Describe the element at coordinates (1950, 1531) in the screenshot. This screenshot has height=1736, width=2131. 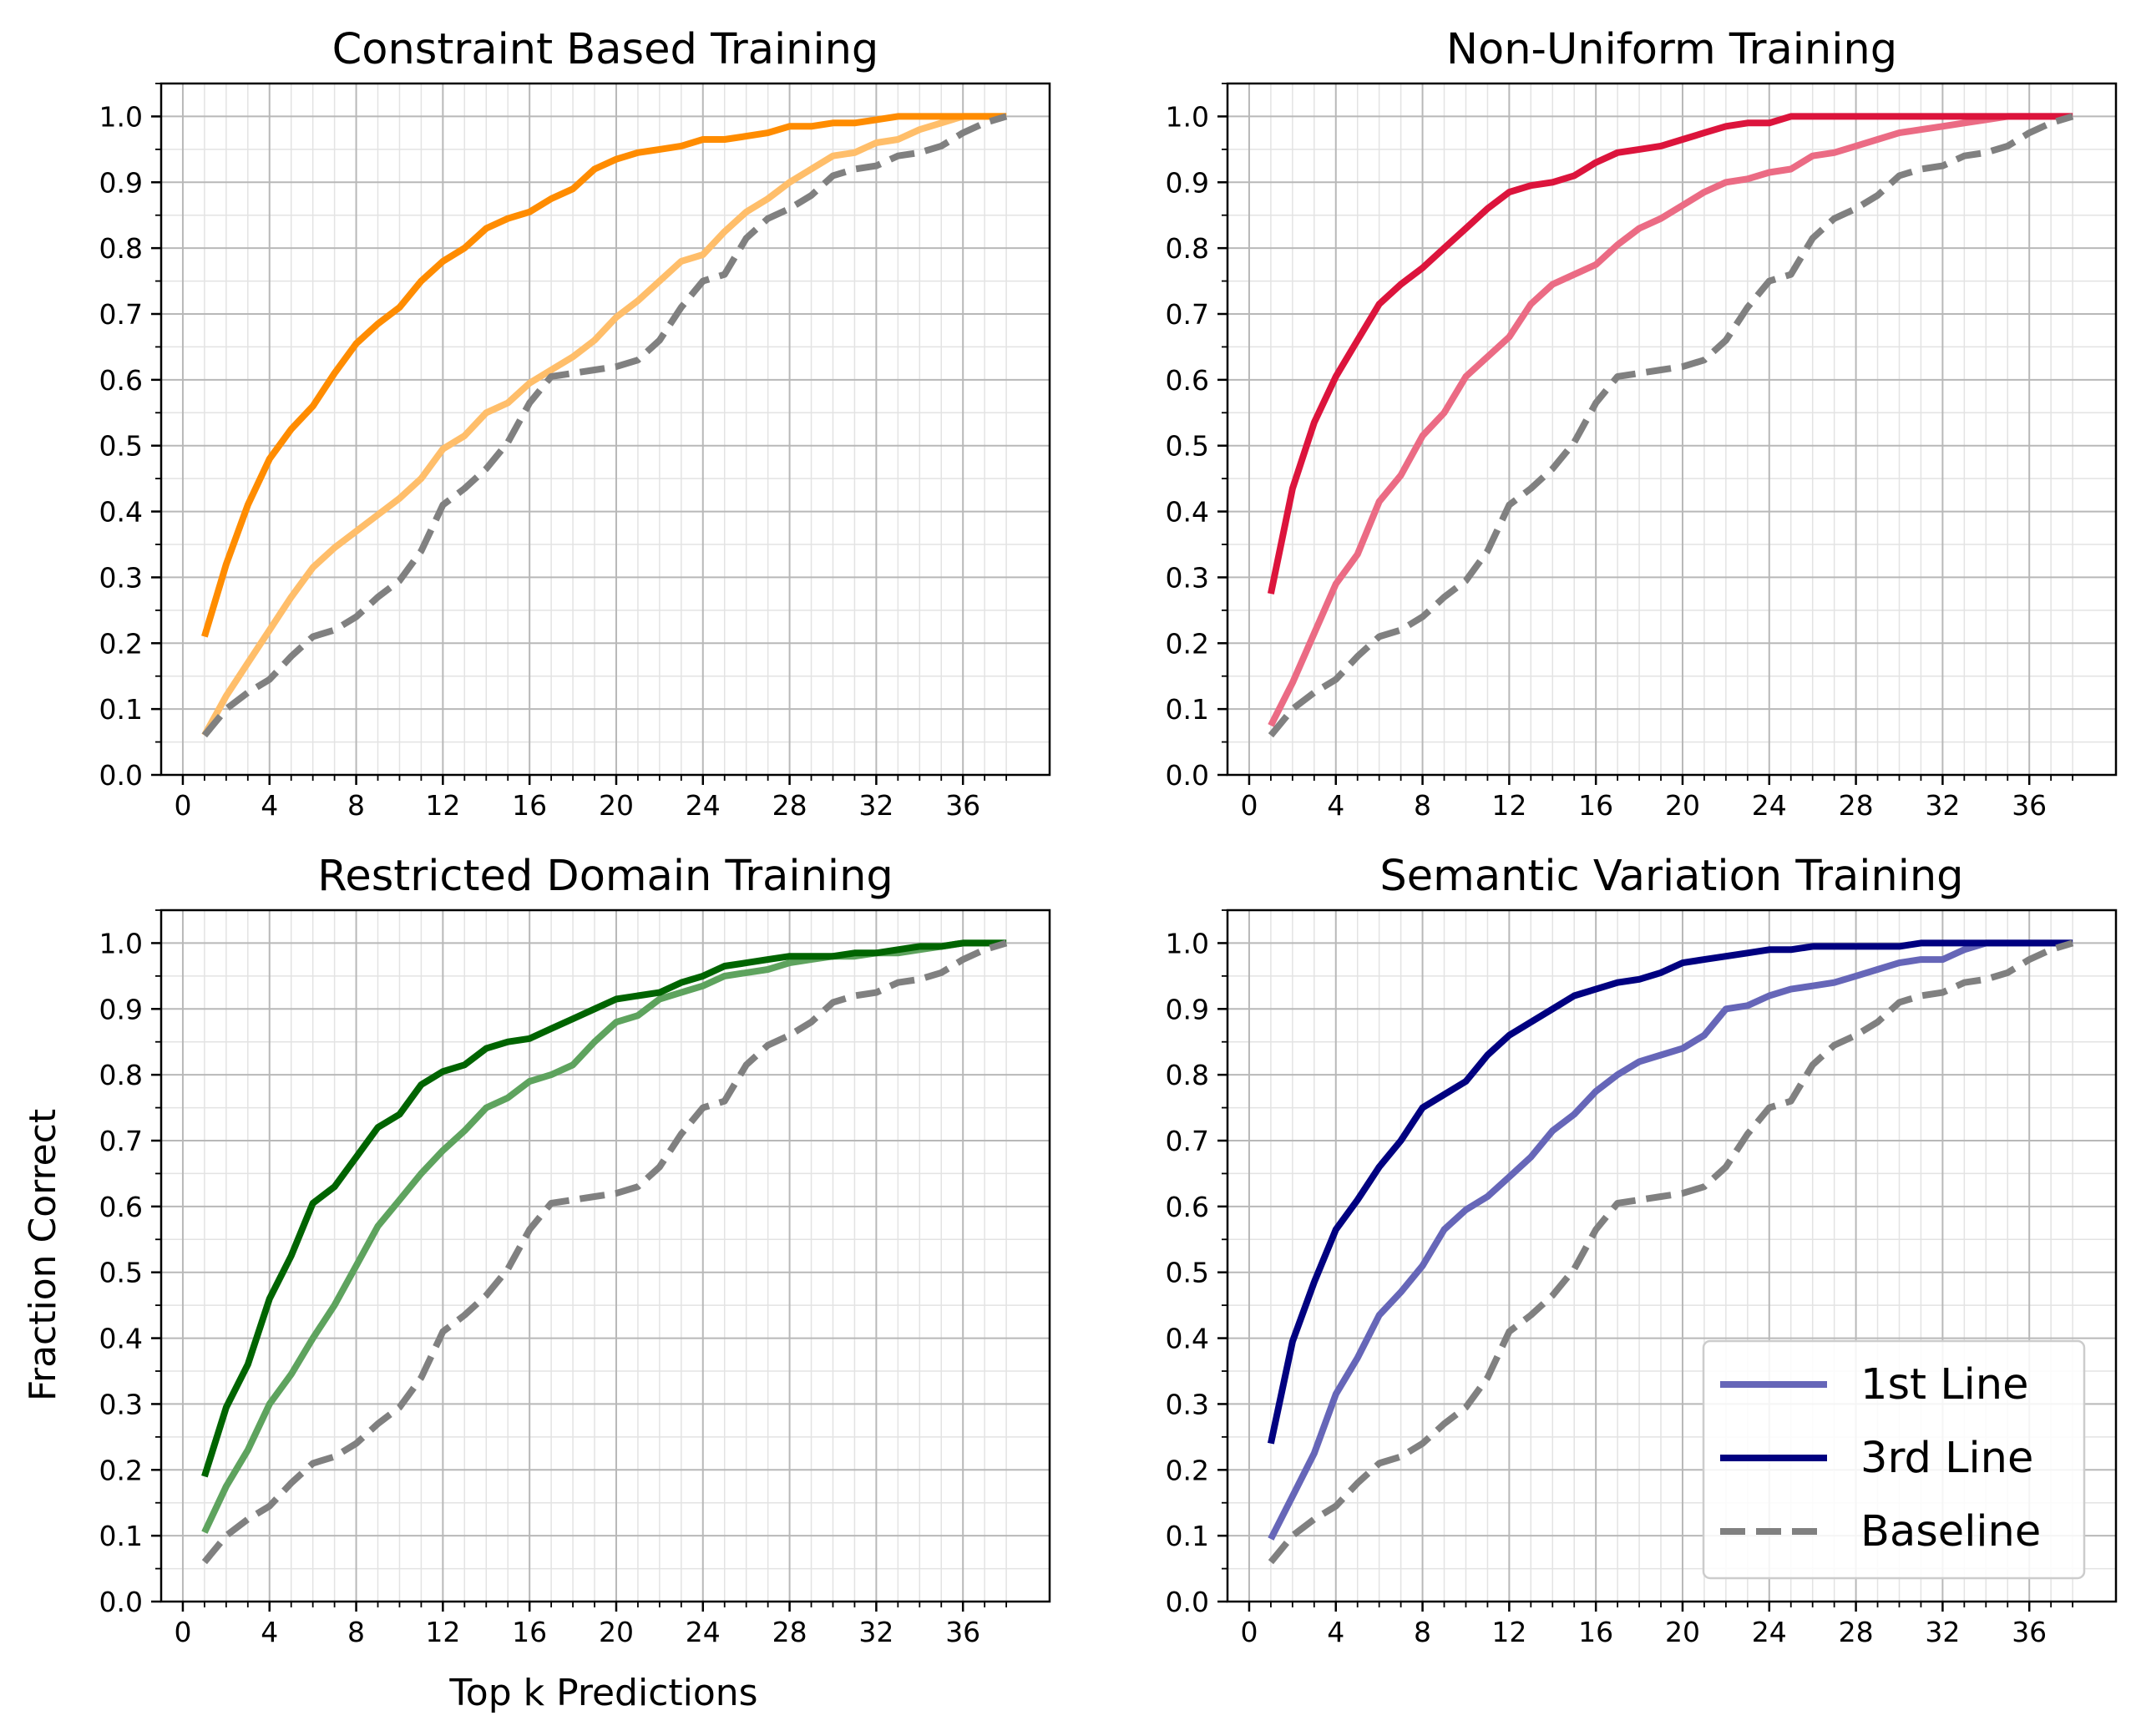
I see `legend-label: Baseline` at that location.